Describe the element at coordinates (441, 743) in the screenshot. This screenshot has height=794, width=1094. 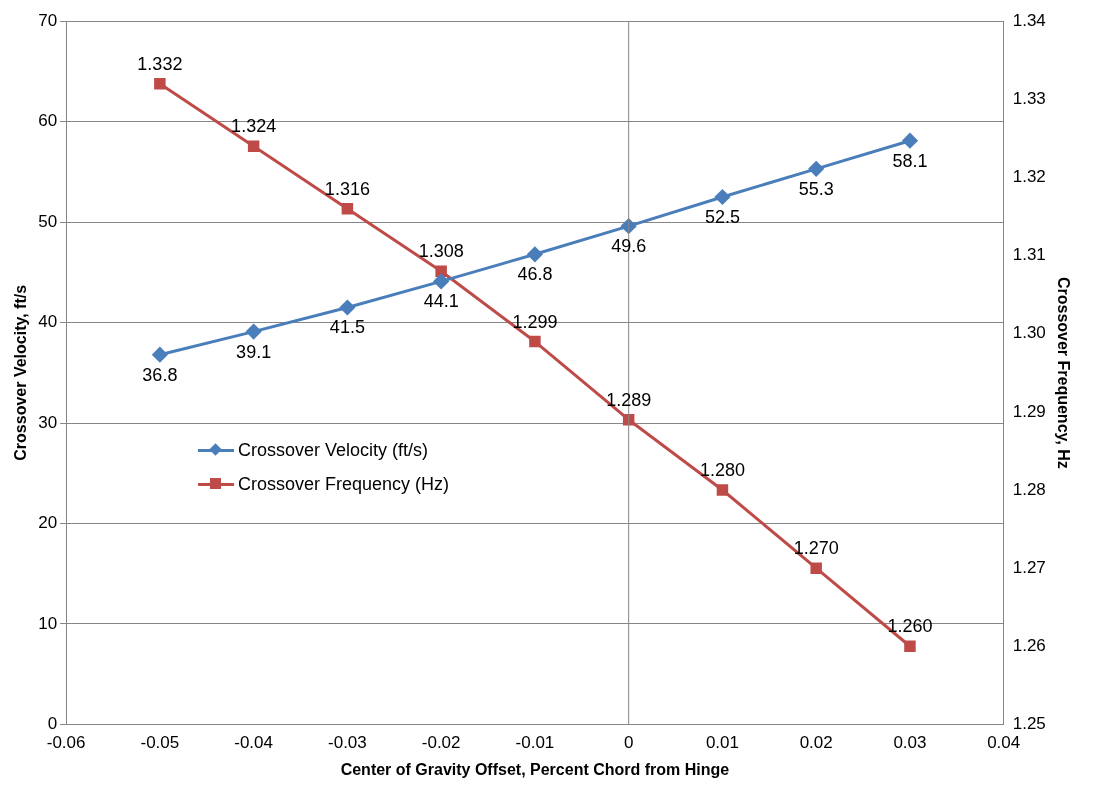
I see `x-tick-label: -0.02` at that location.